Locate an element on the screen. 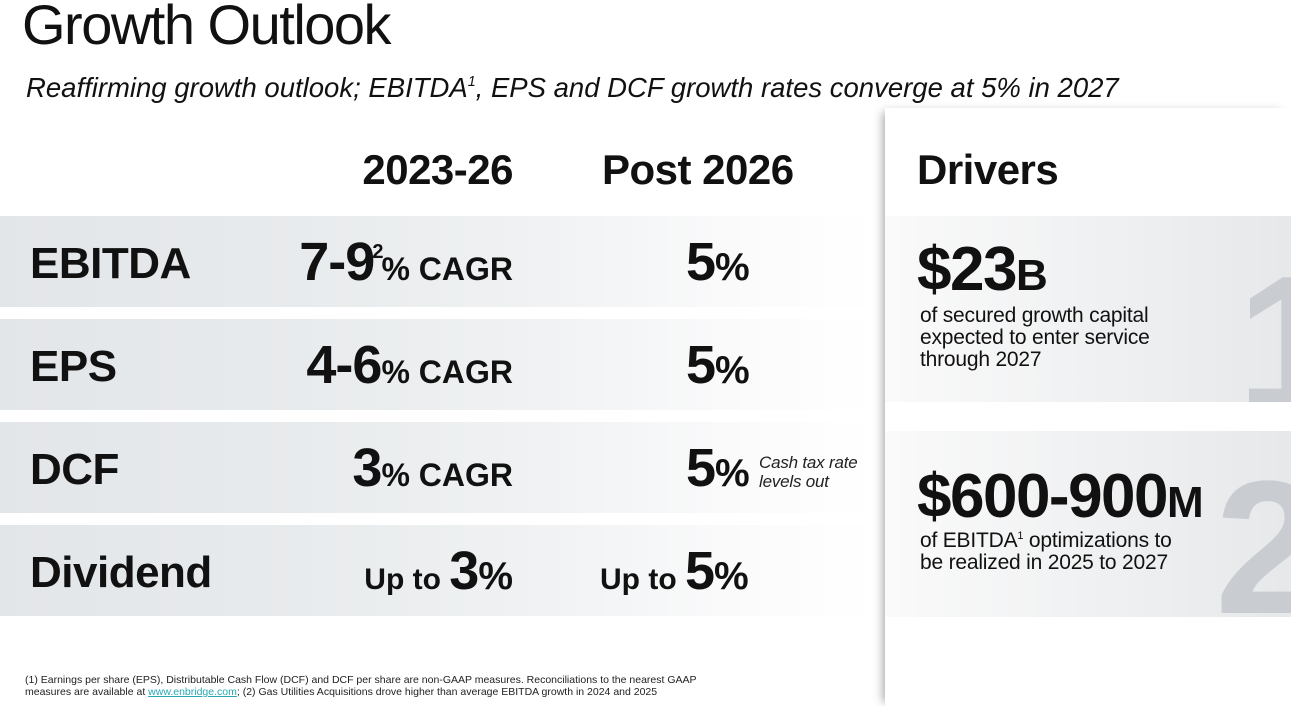 This screenshot has width=1291, height=706. dcf-note: Cash tax rate levels out is located at coordinates (808, 471).